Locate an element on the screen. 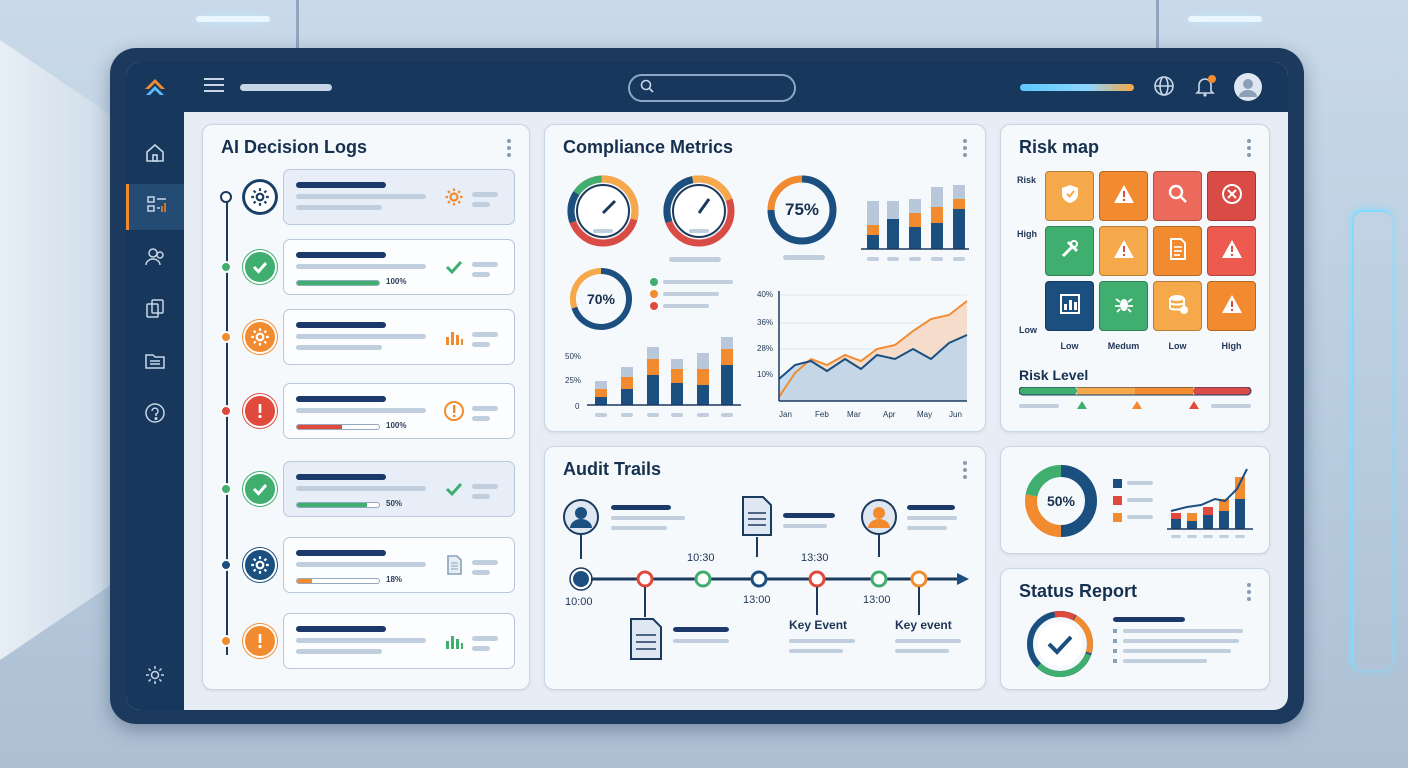  sidebar-item-help is located at coordinates (155, 415).